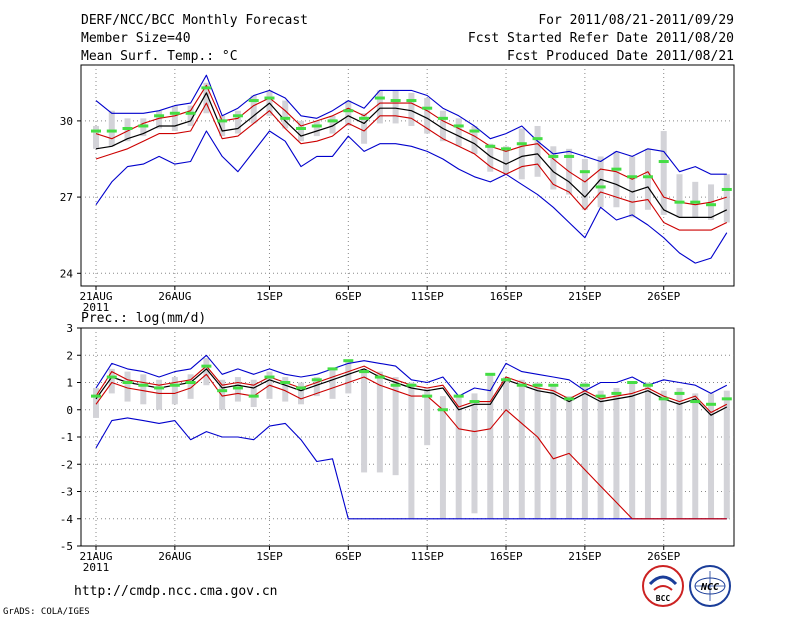  I want to click on ncc-logo-text: NCC, so click(709, 587).